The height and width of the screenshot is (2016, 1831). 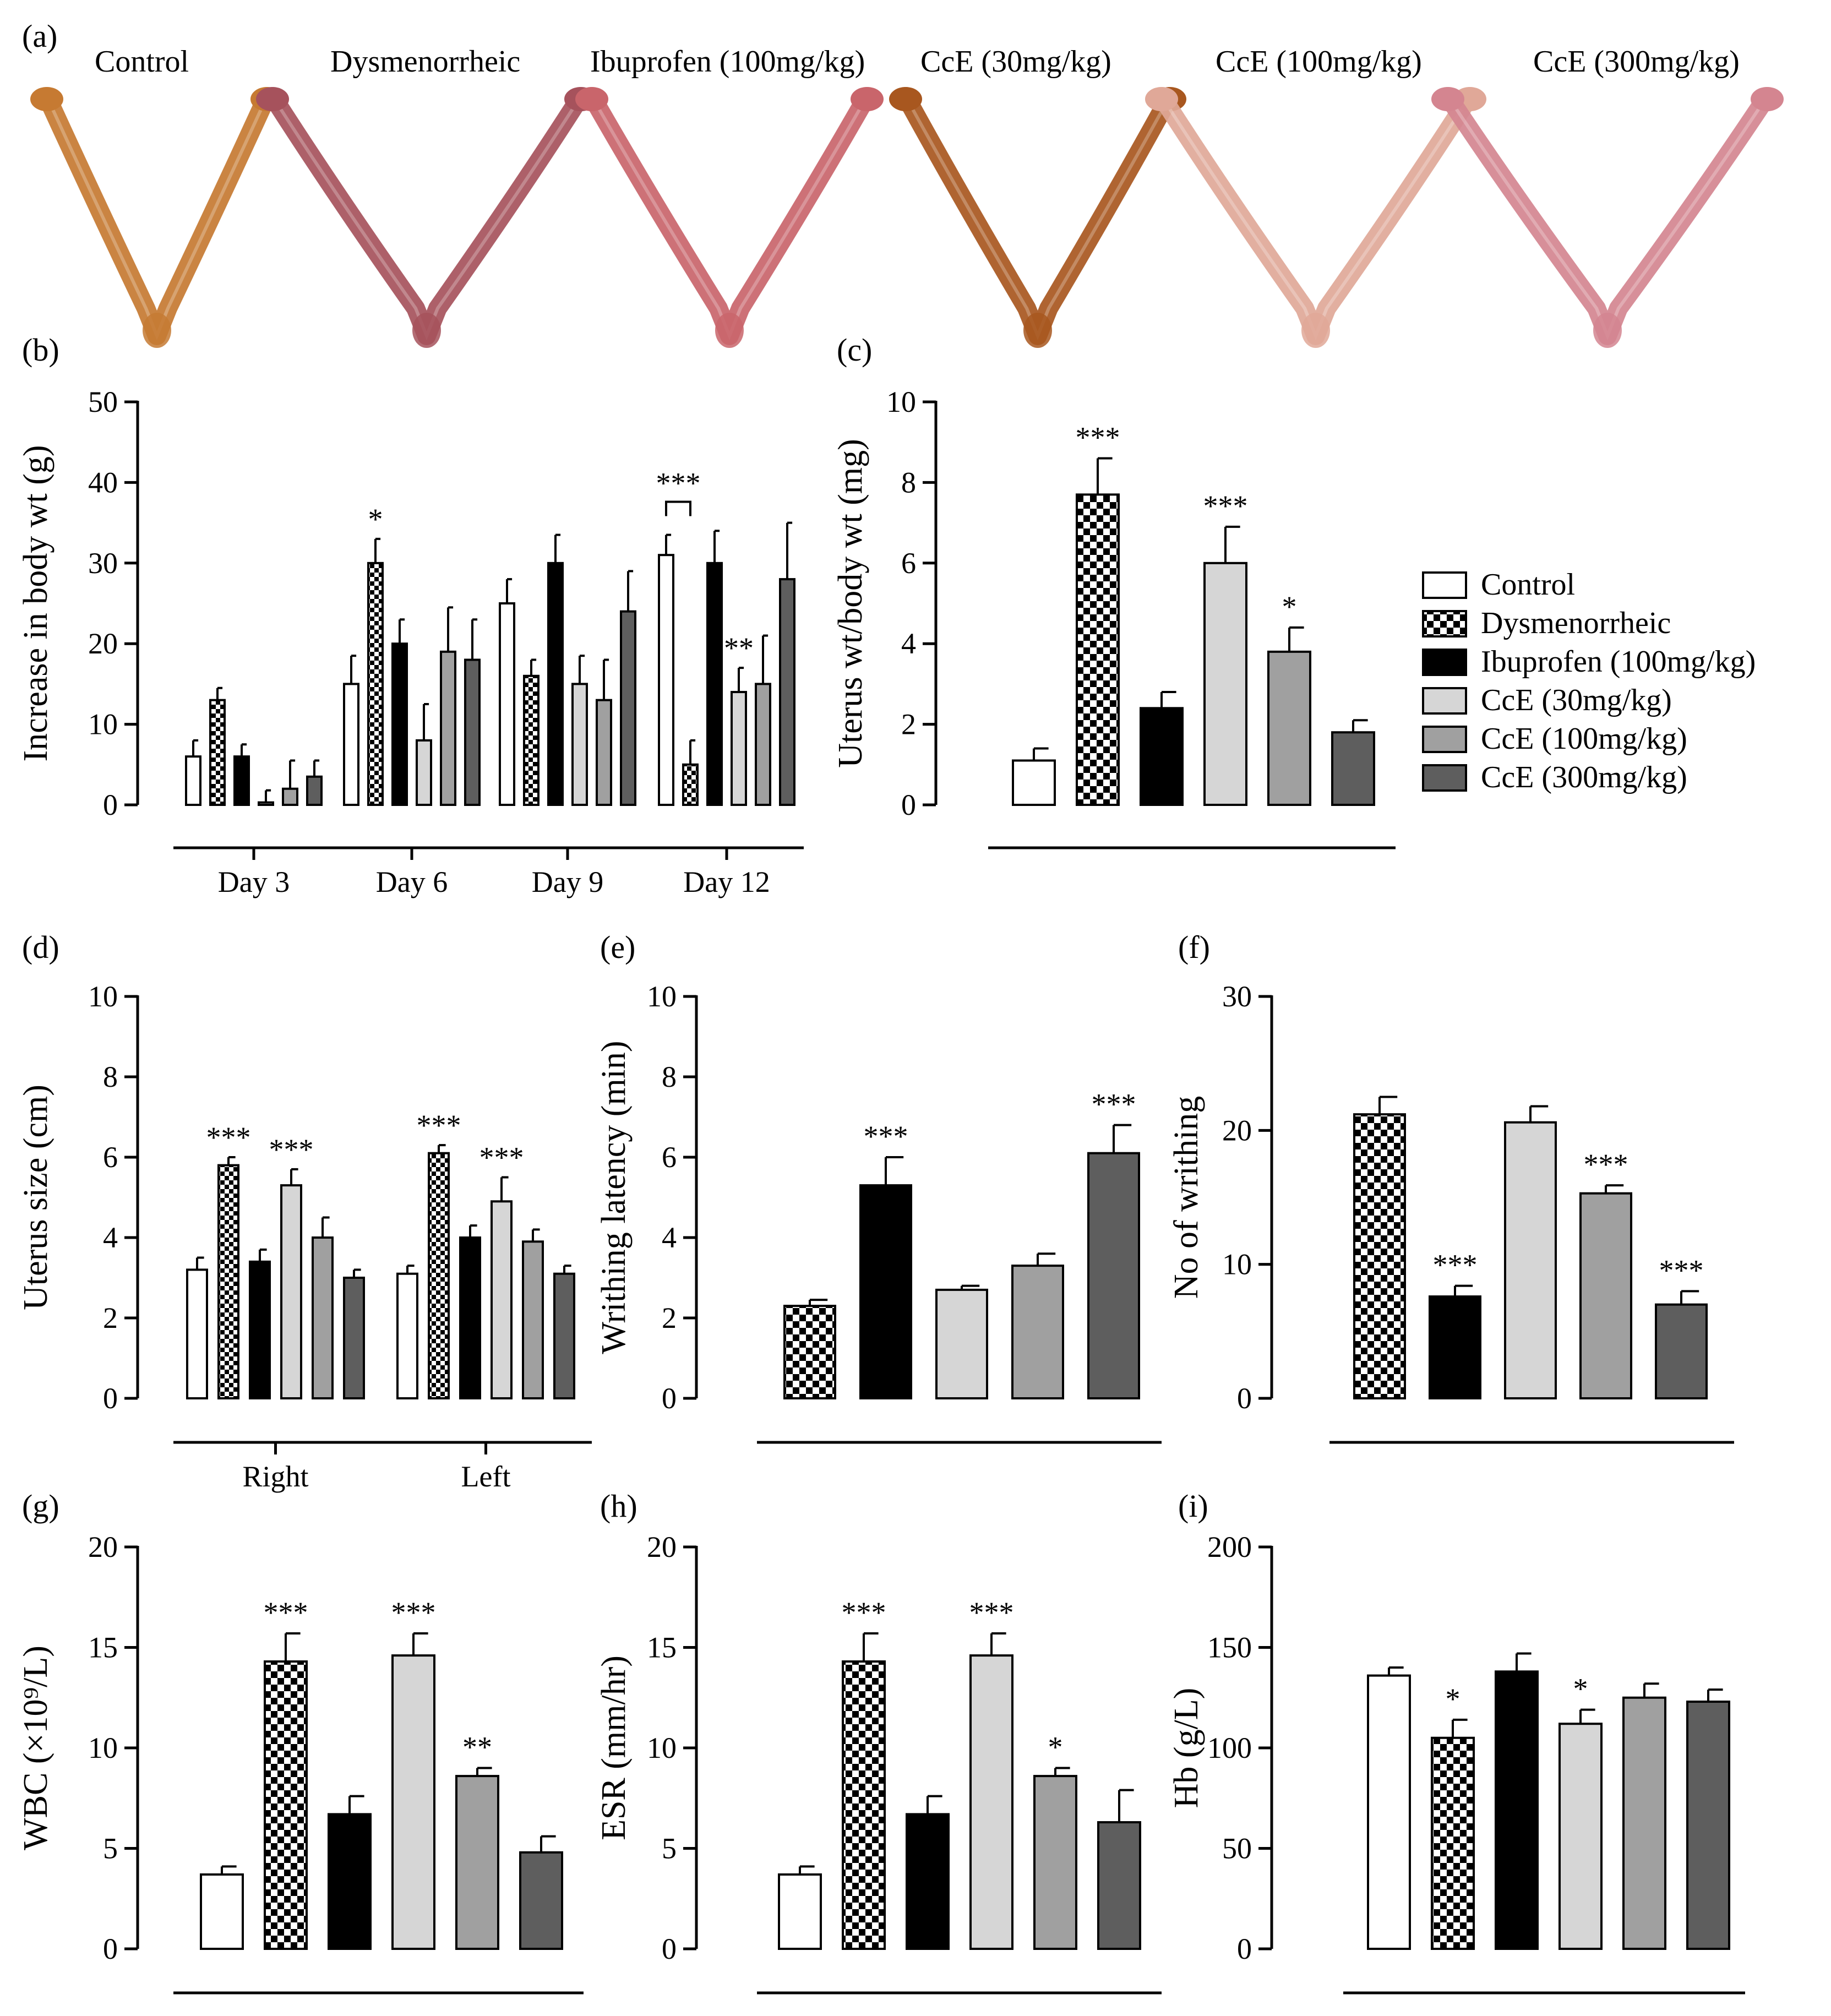 I want to click on bar-g0-s5, so click(x=314, y=791).